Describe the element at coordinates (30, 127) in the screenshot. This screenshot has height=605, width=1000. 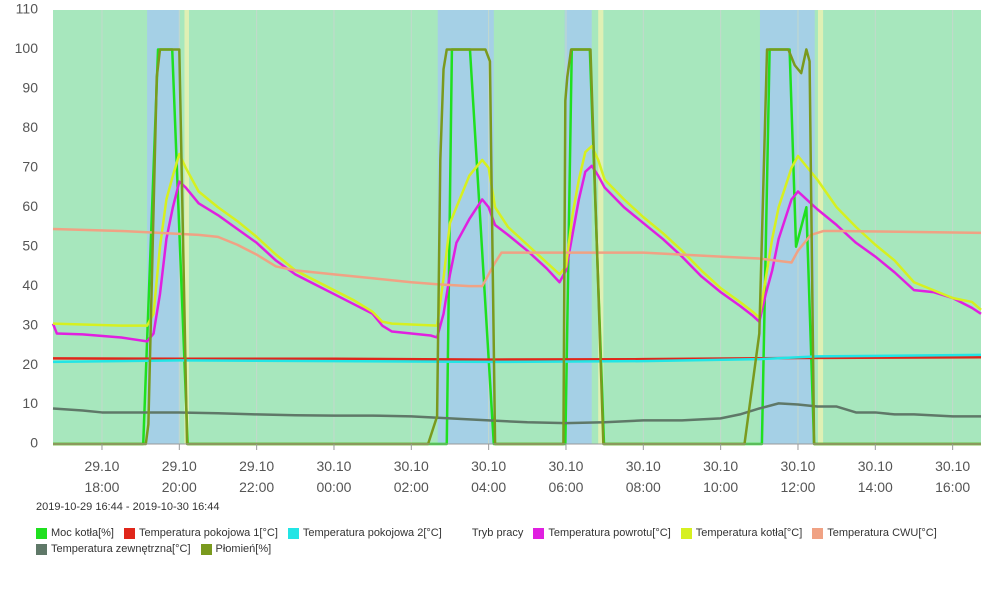
I see `y-tick-label: 80` at that location.